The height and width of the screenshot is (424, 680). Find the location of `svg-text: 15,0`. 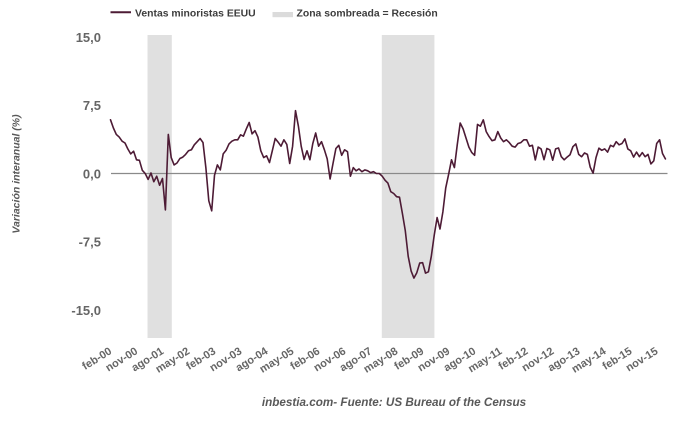

svg-text: 15,0 is located at coordinates (88, 37).